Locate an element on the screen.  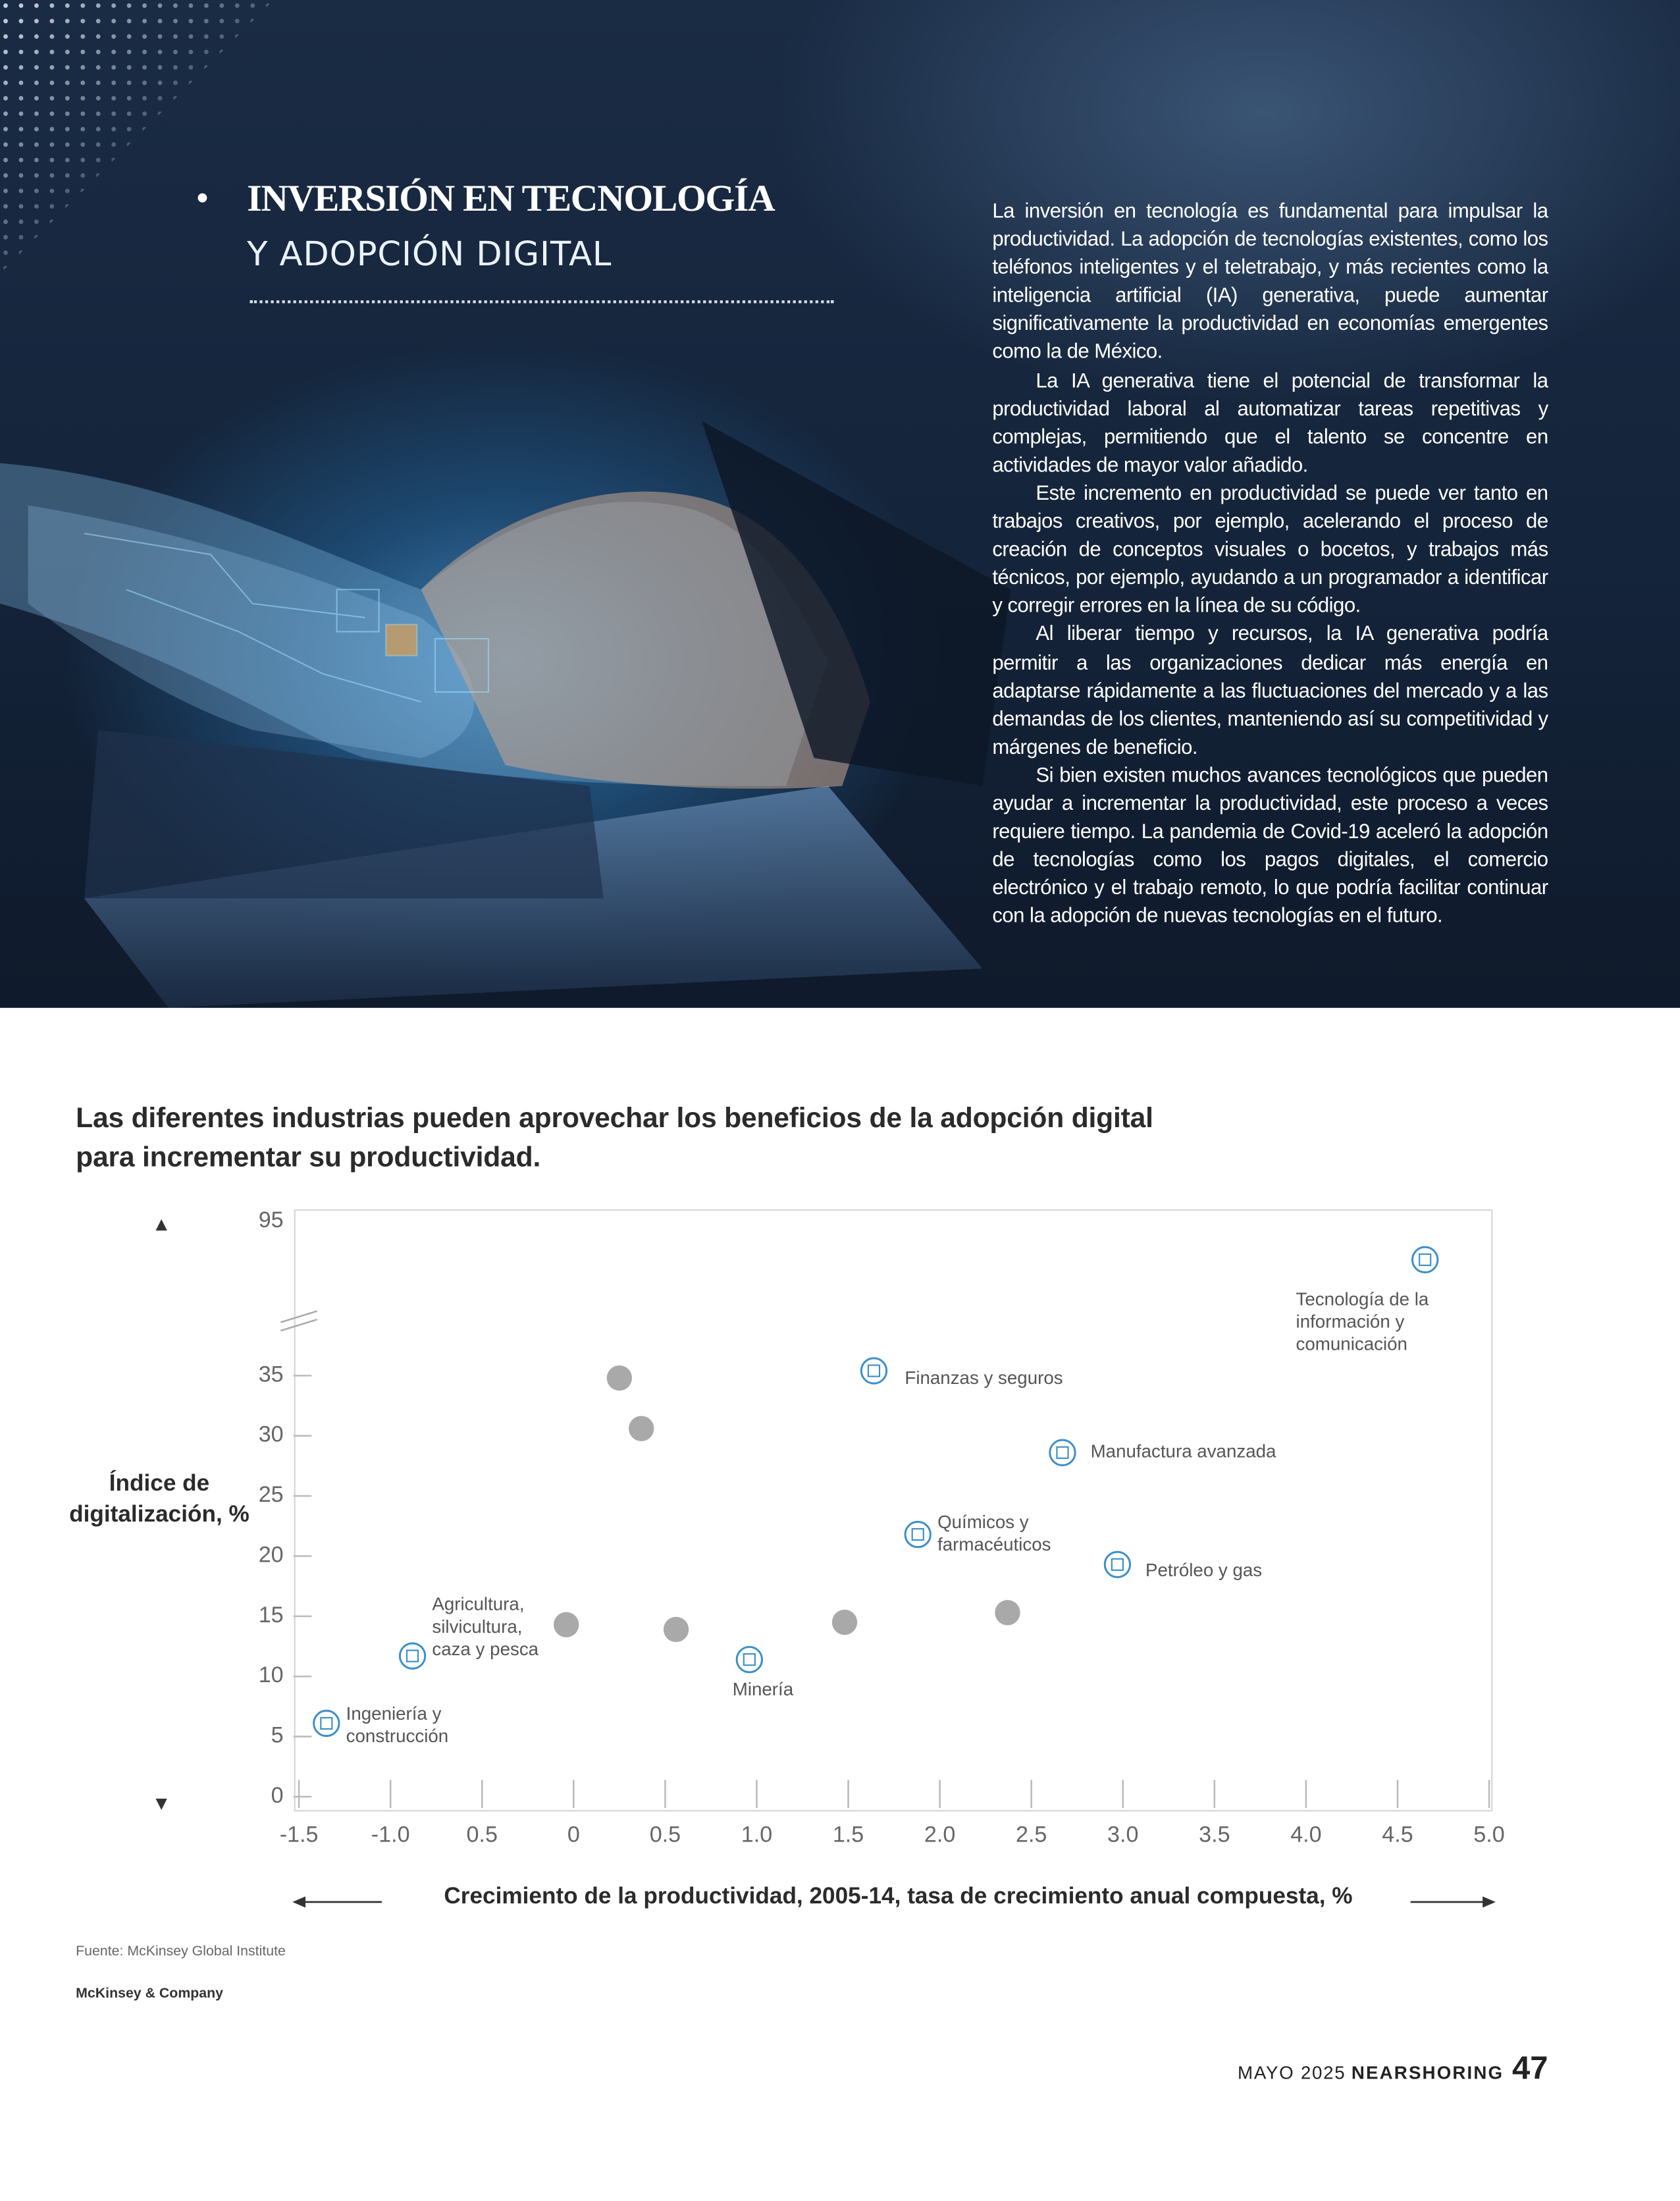
x-tick-label: 3.0 is located at coordinates (1122, 1834).